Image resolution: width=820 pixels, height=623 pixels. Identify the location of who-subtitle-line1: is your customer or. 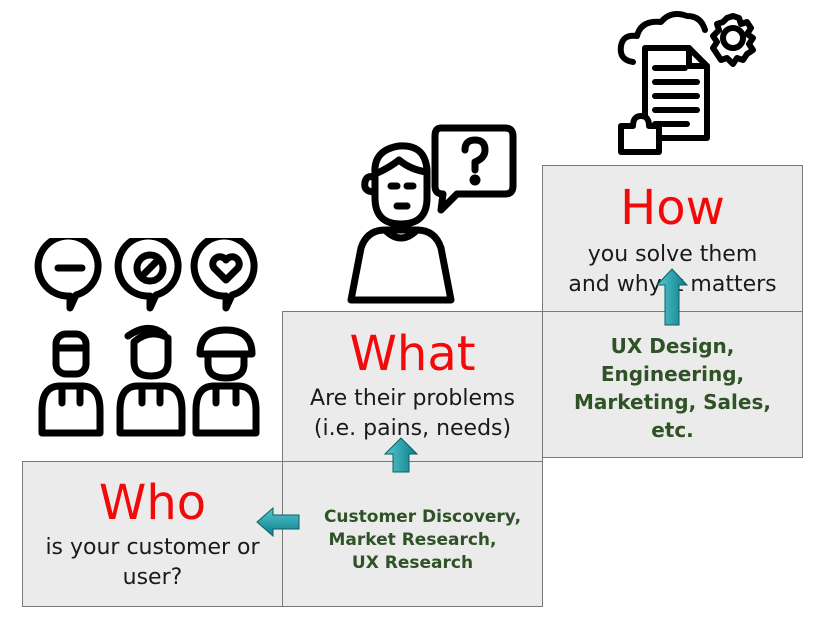
(152, 547).